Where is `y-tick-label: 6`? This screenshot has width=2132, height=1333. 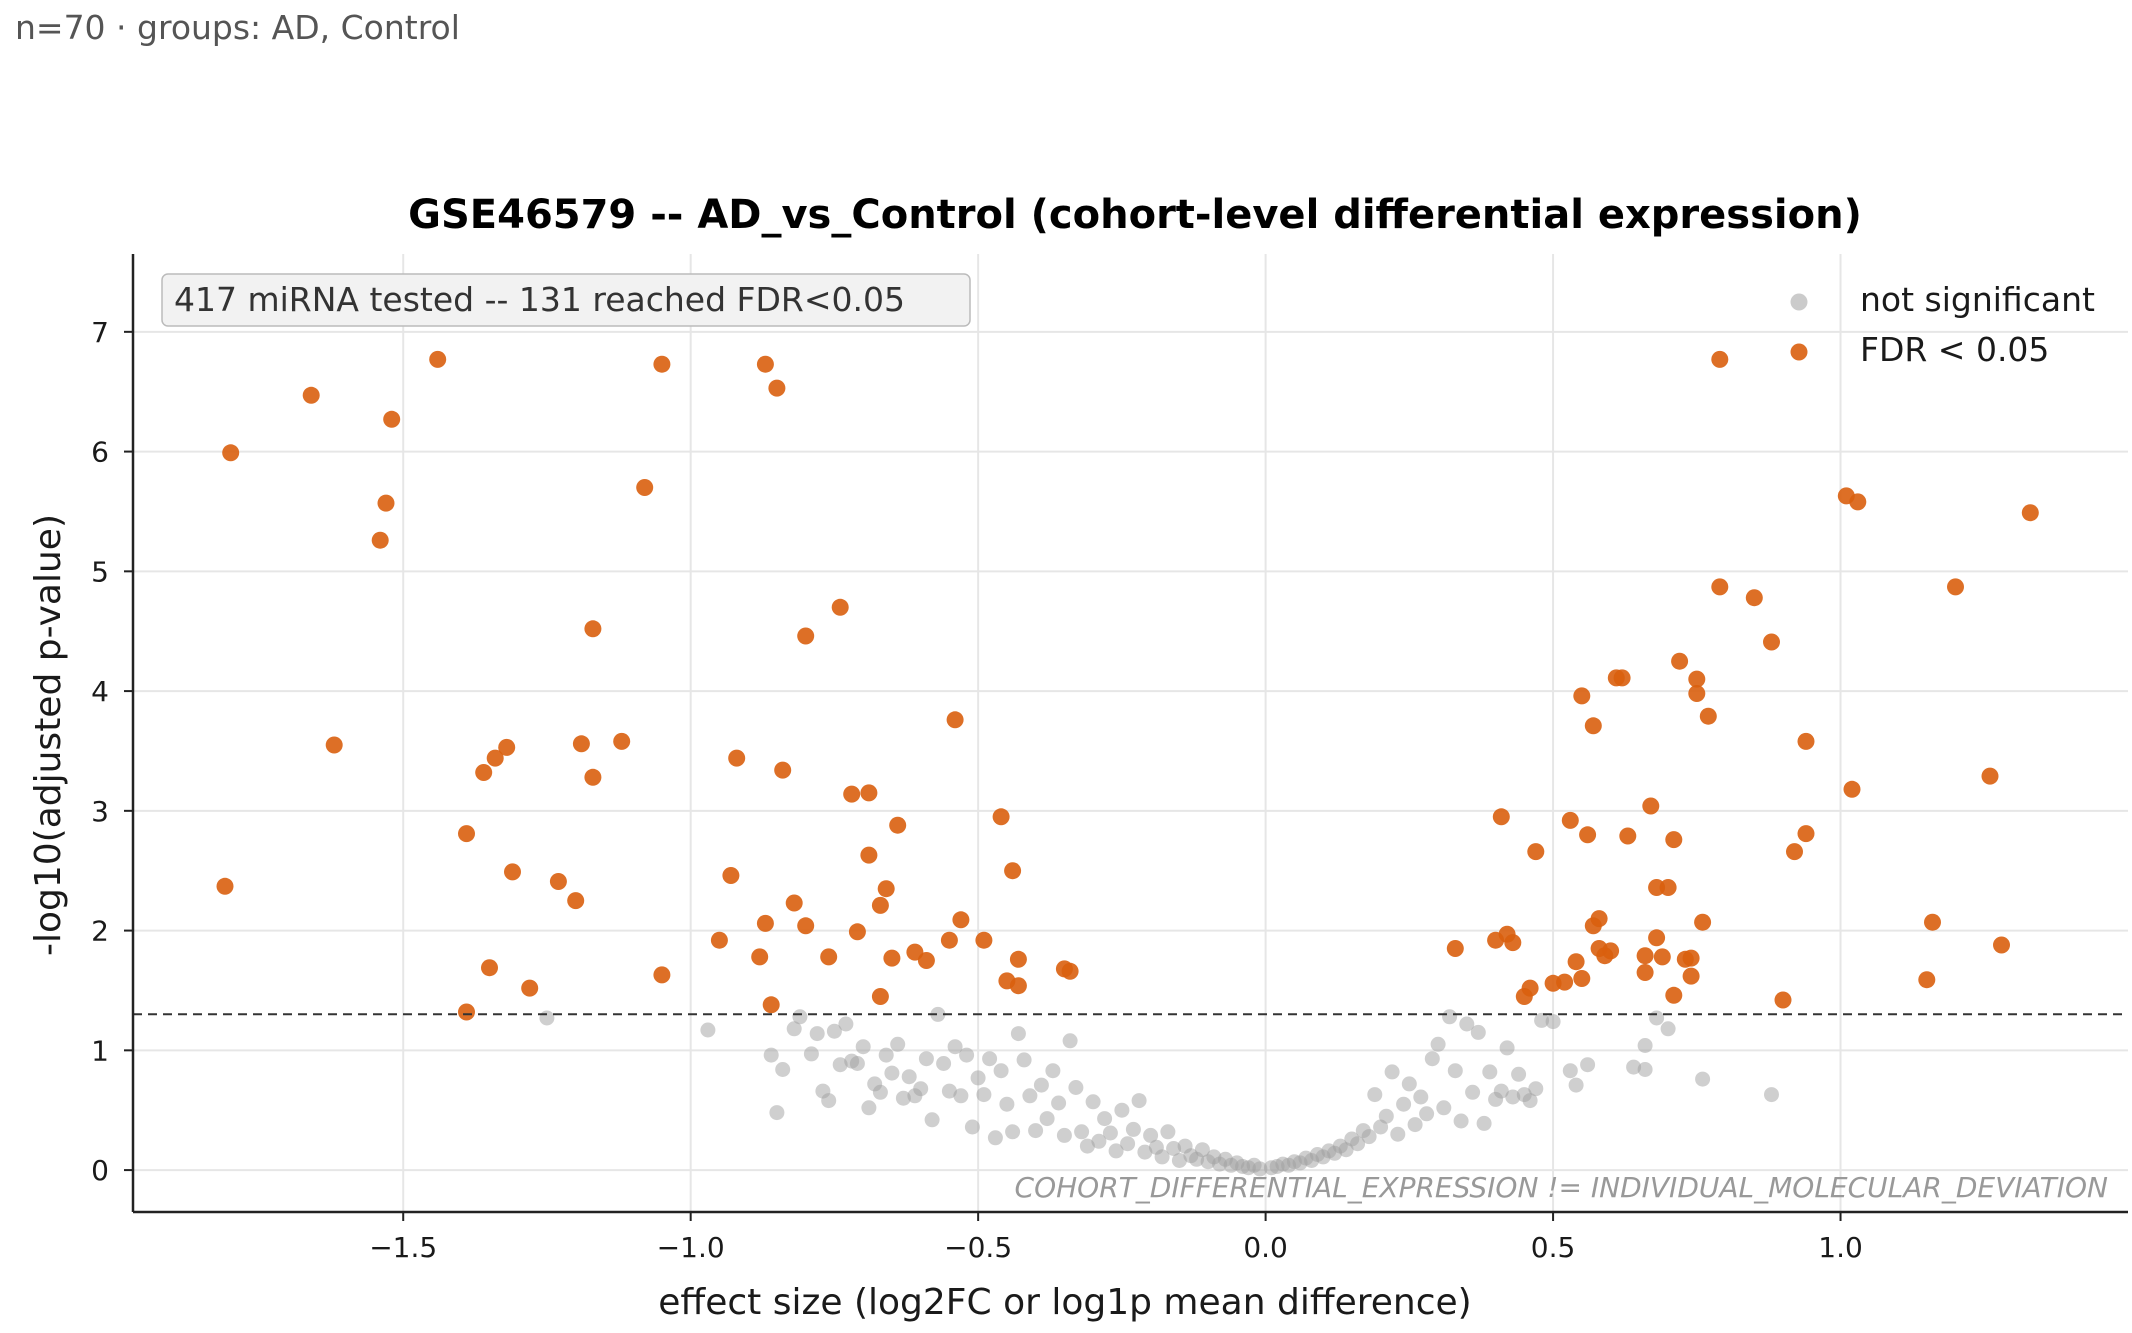
y-tick-label: 6 is located at coordinates (100, 452).